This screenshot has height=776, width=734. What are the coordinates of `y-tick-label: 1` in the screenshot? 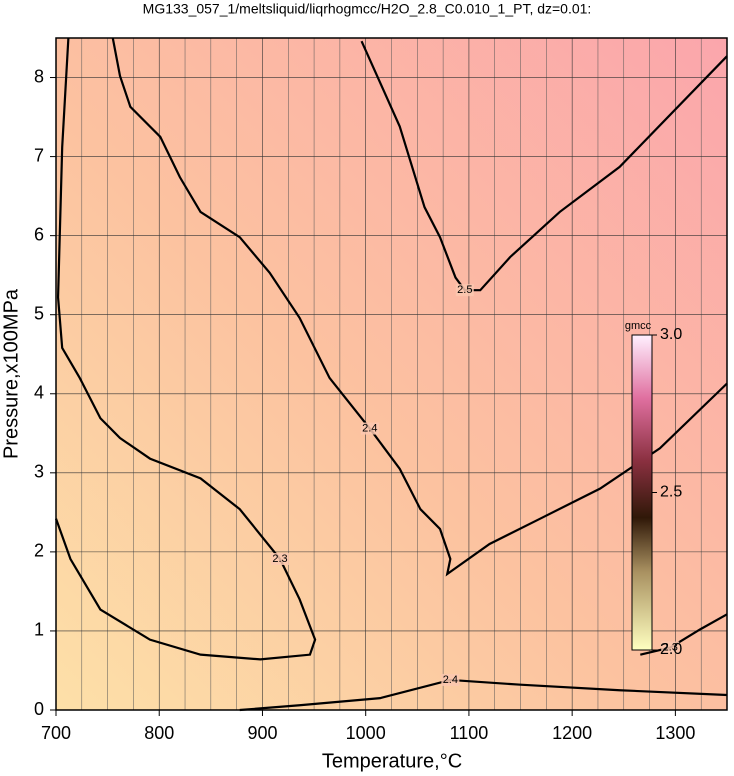 It's located at (39, 630).